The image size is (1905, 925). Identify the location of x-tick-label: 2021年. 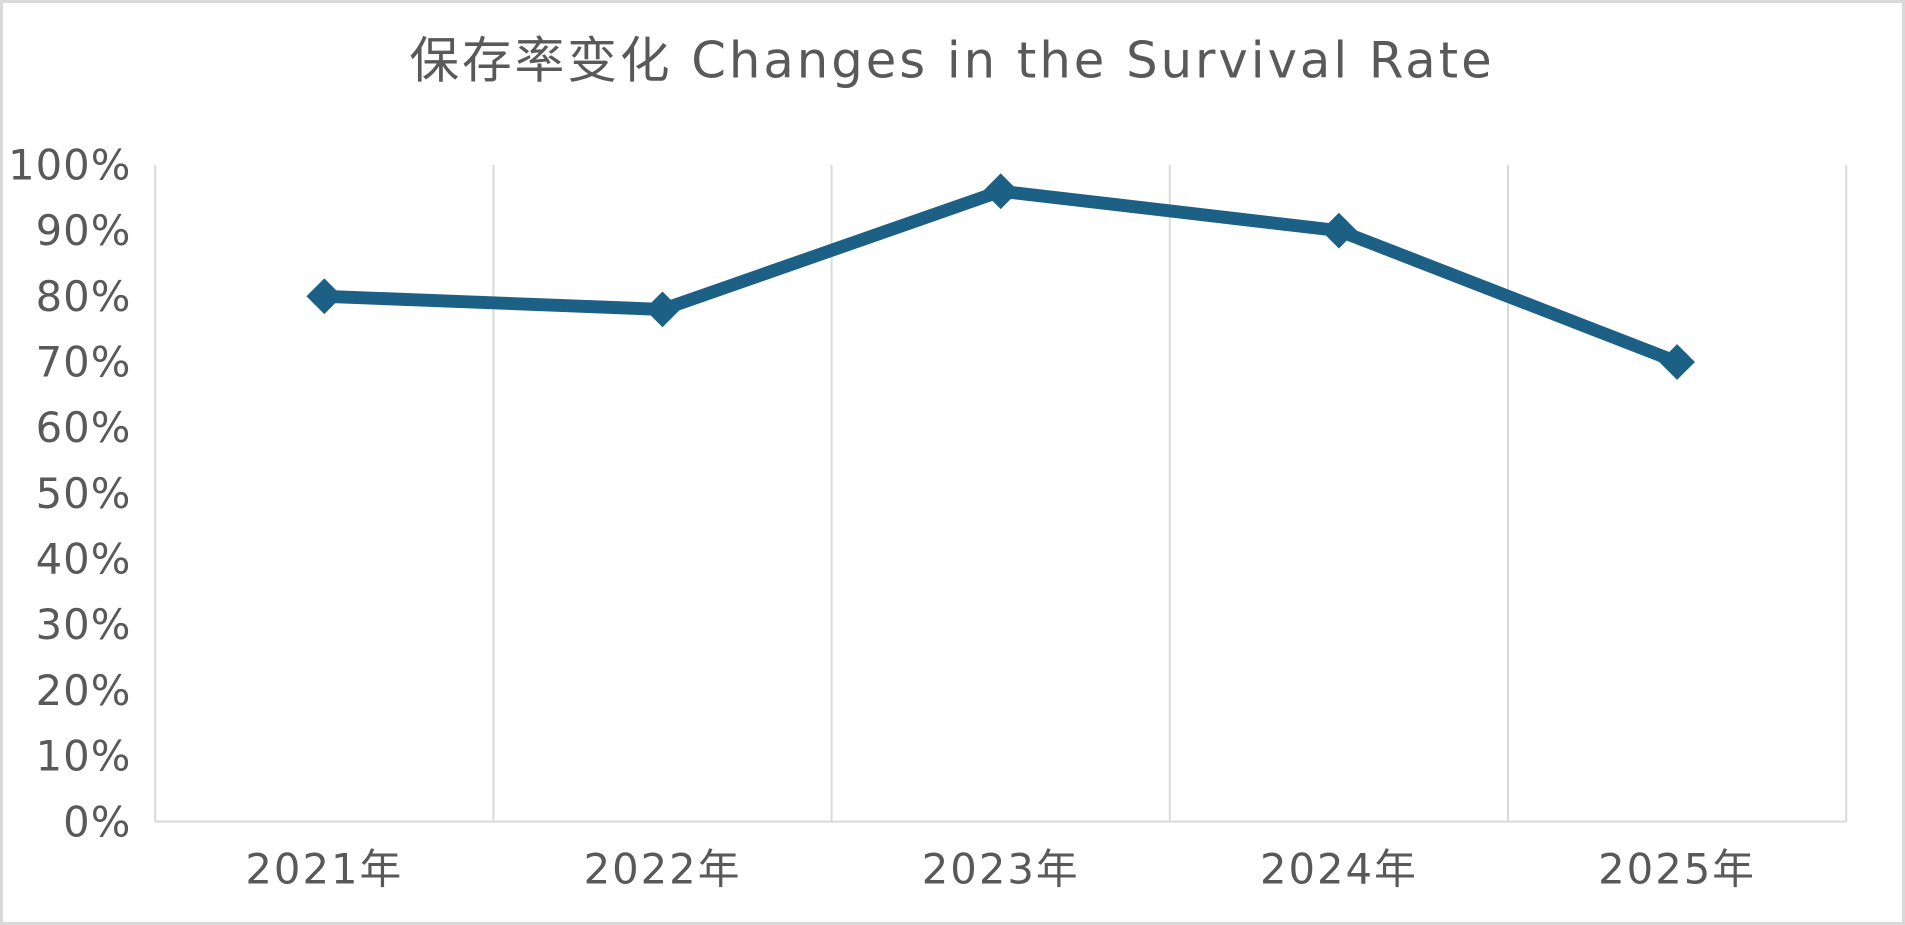
(324, 868).